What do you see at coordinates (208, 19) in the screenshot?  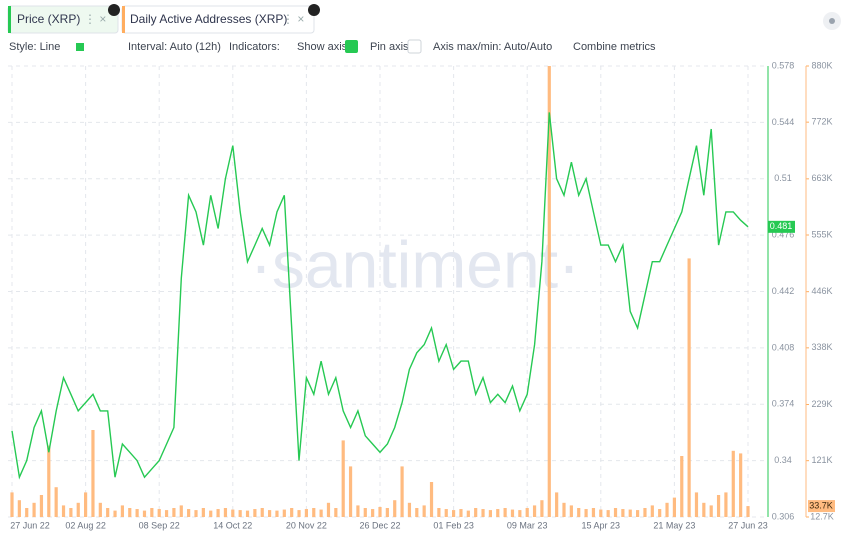 I see `chip-label: Daily Active Addresses (XRP)` at bounding box center [208, 19].